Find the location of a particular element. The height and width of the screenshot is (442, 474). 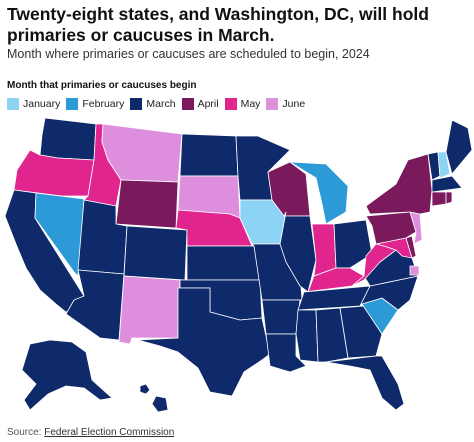

state-michigan is located at coordinates (319, 193).